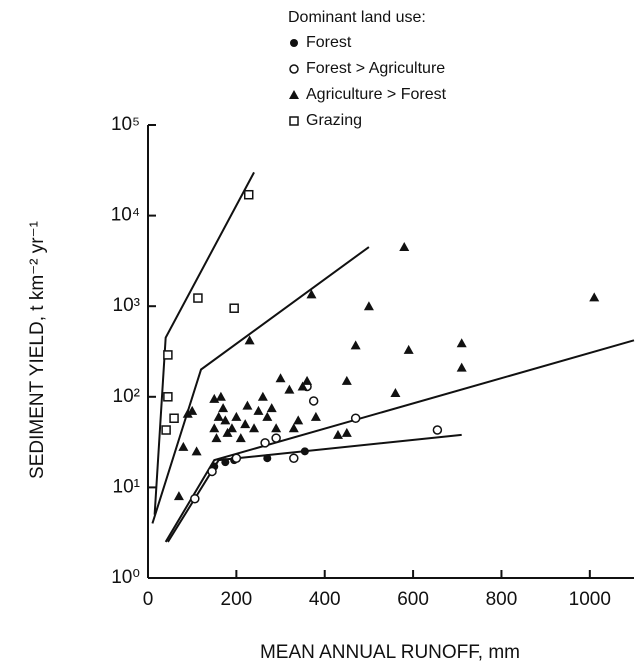 This screenshot has height=670, width=643. Describe the element at coordinates (357, 17) in the screenshot. I see `legend-title: Dominant land use:` at that location.